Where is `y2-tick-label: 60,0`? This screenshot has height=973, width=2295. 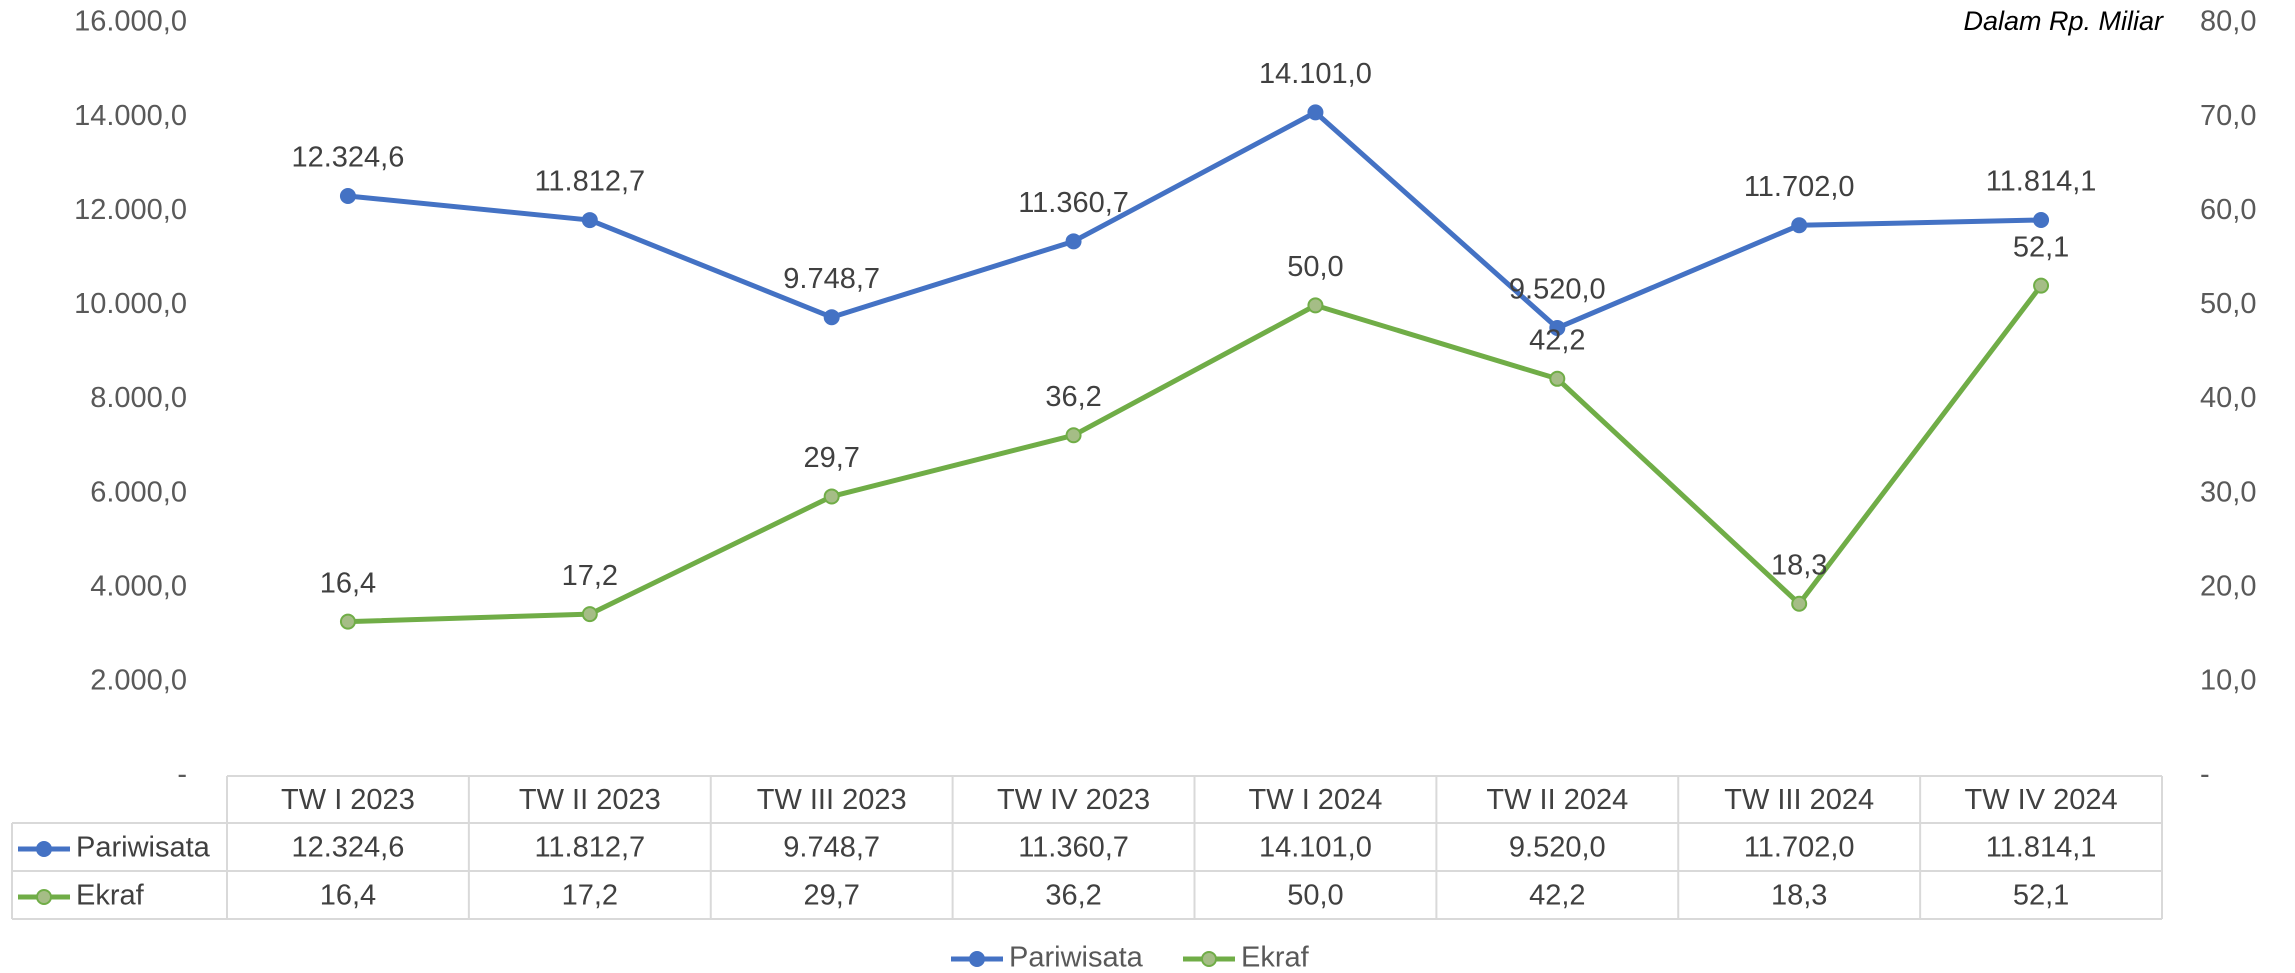
y2-tick-label: 60,0 is located at coordinates (2228, 210).